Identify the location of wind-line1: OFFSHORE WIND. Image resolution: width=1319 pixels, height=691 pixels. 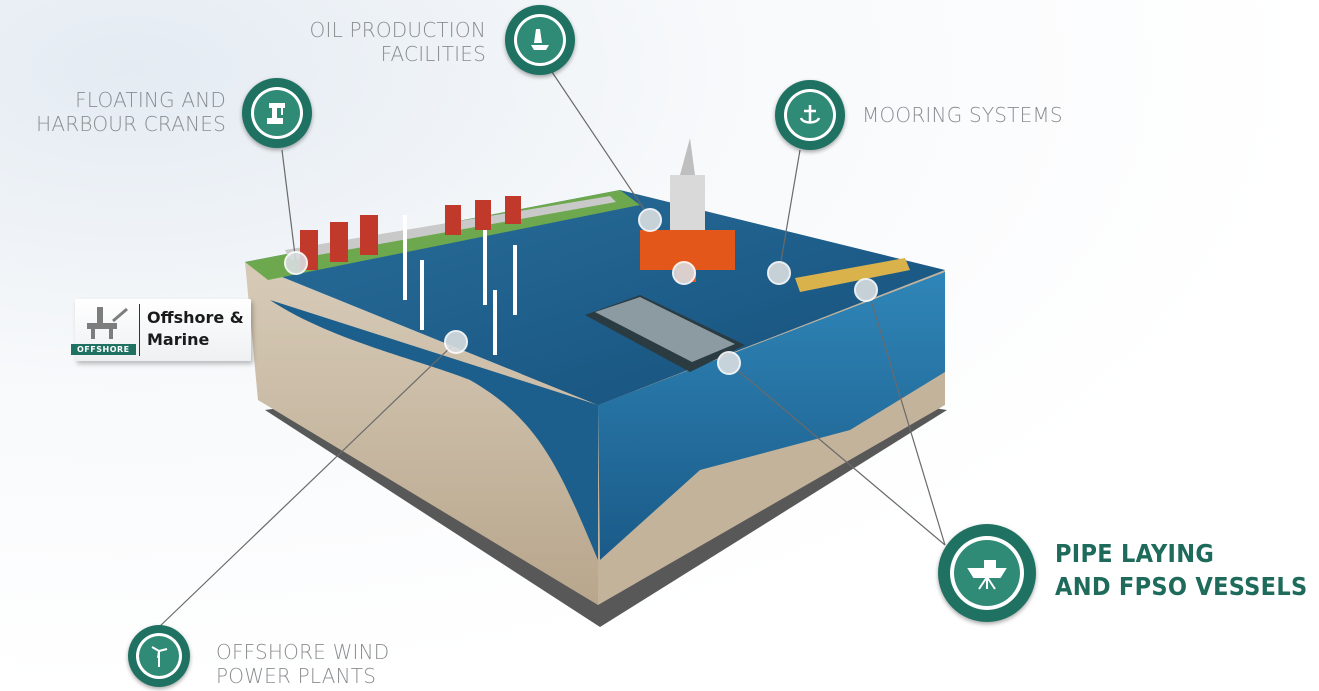
(303, 652).